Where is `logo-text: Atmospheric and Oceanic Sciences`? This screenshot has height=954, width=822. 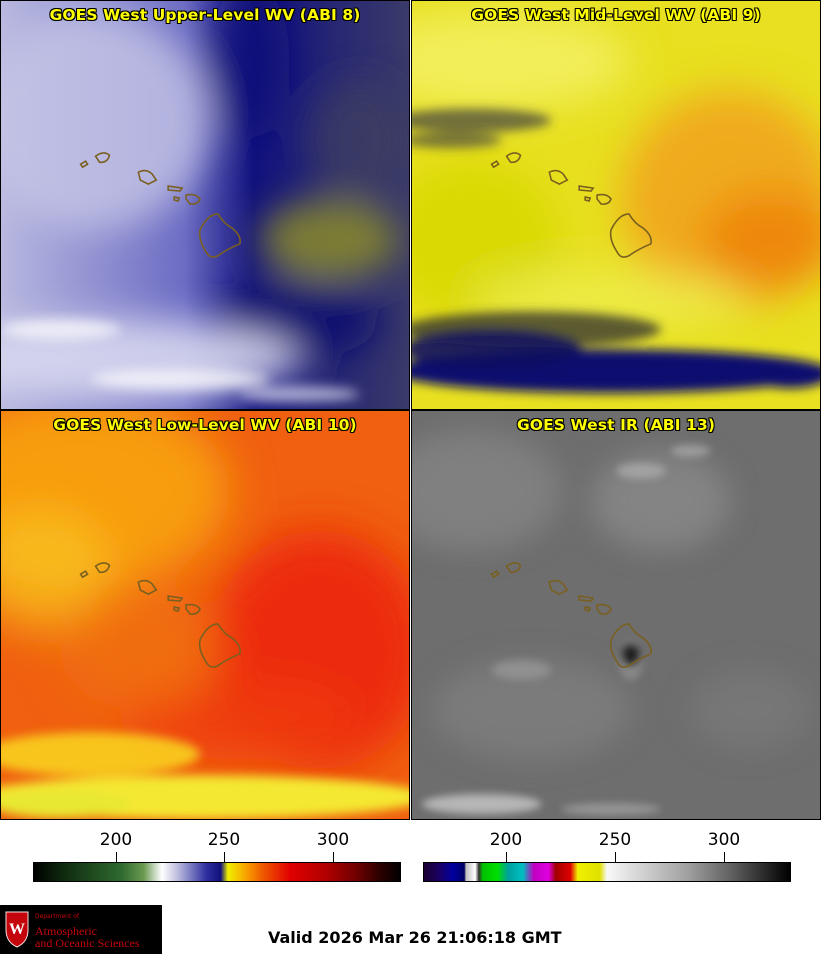
logo-text: Atmospheric and Oceanic Sciences is located at coordinates (87, 937).